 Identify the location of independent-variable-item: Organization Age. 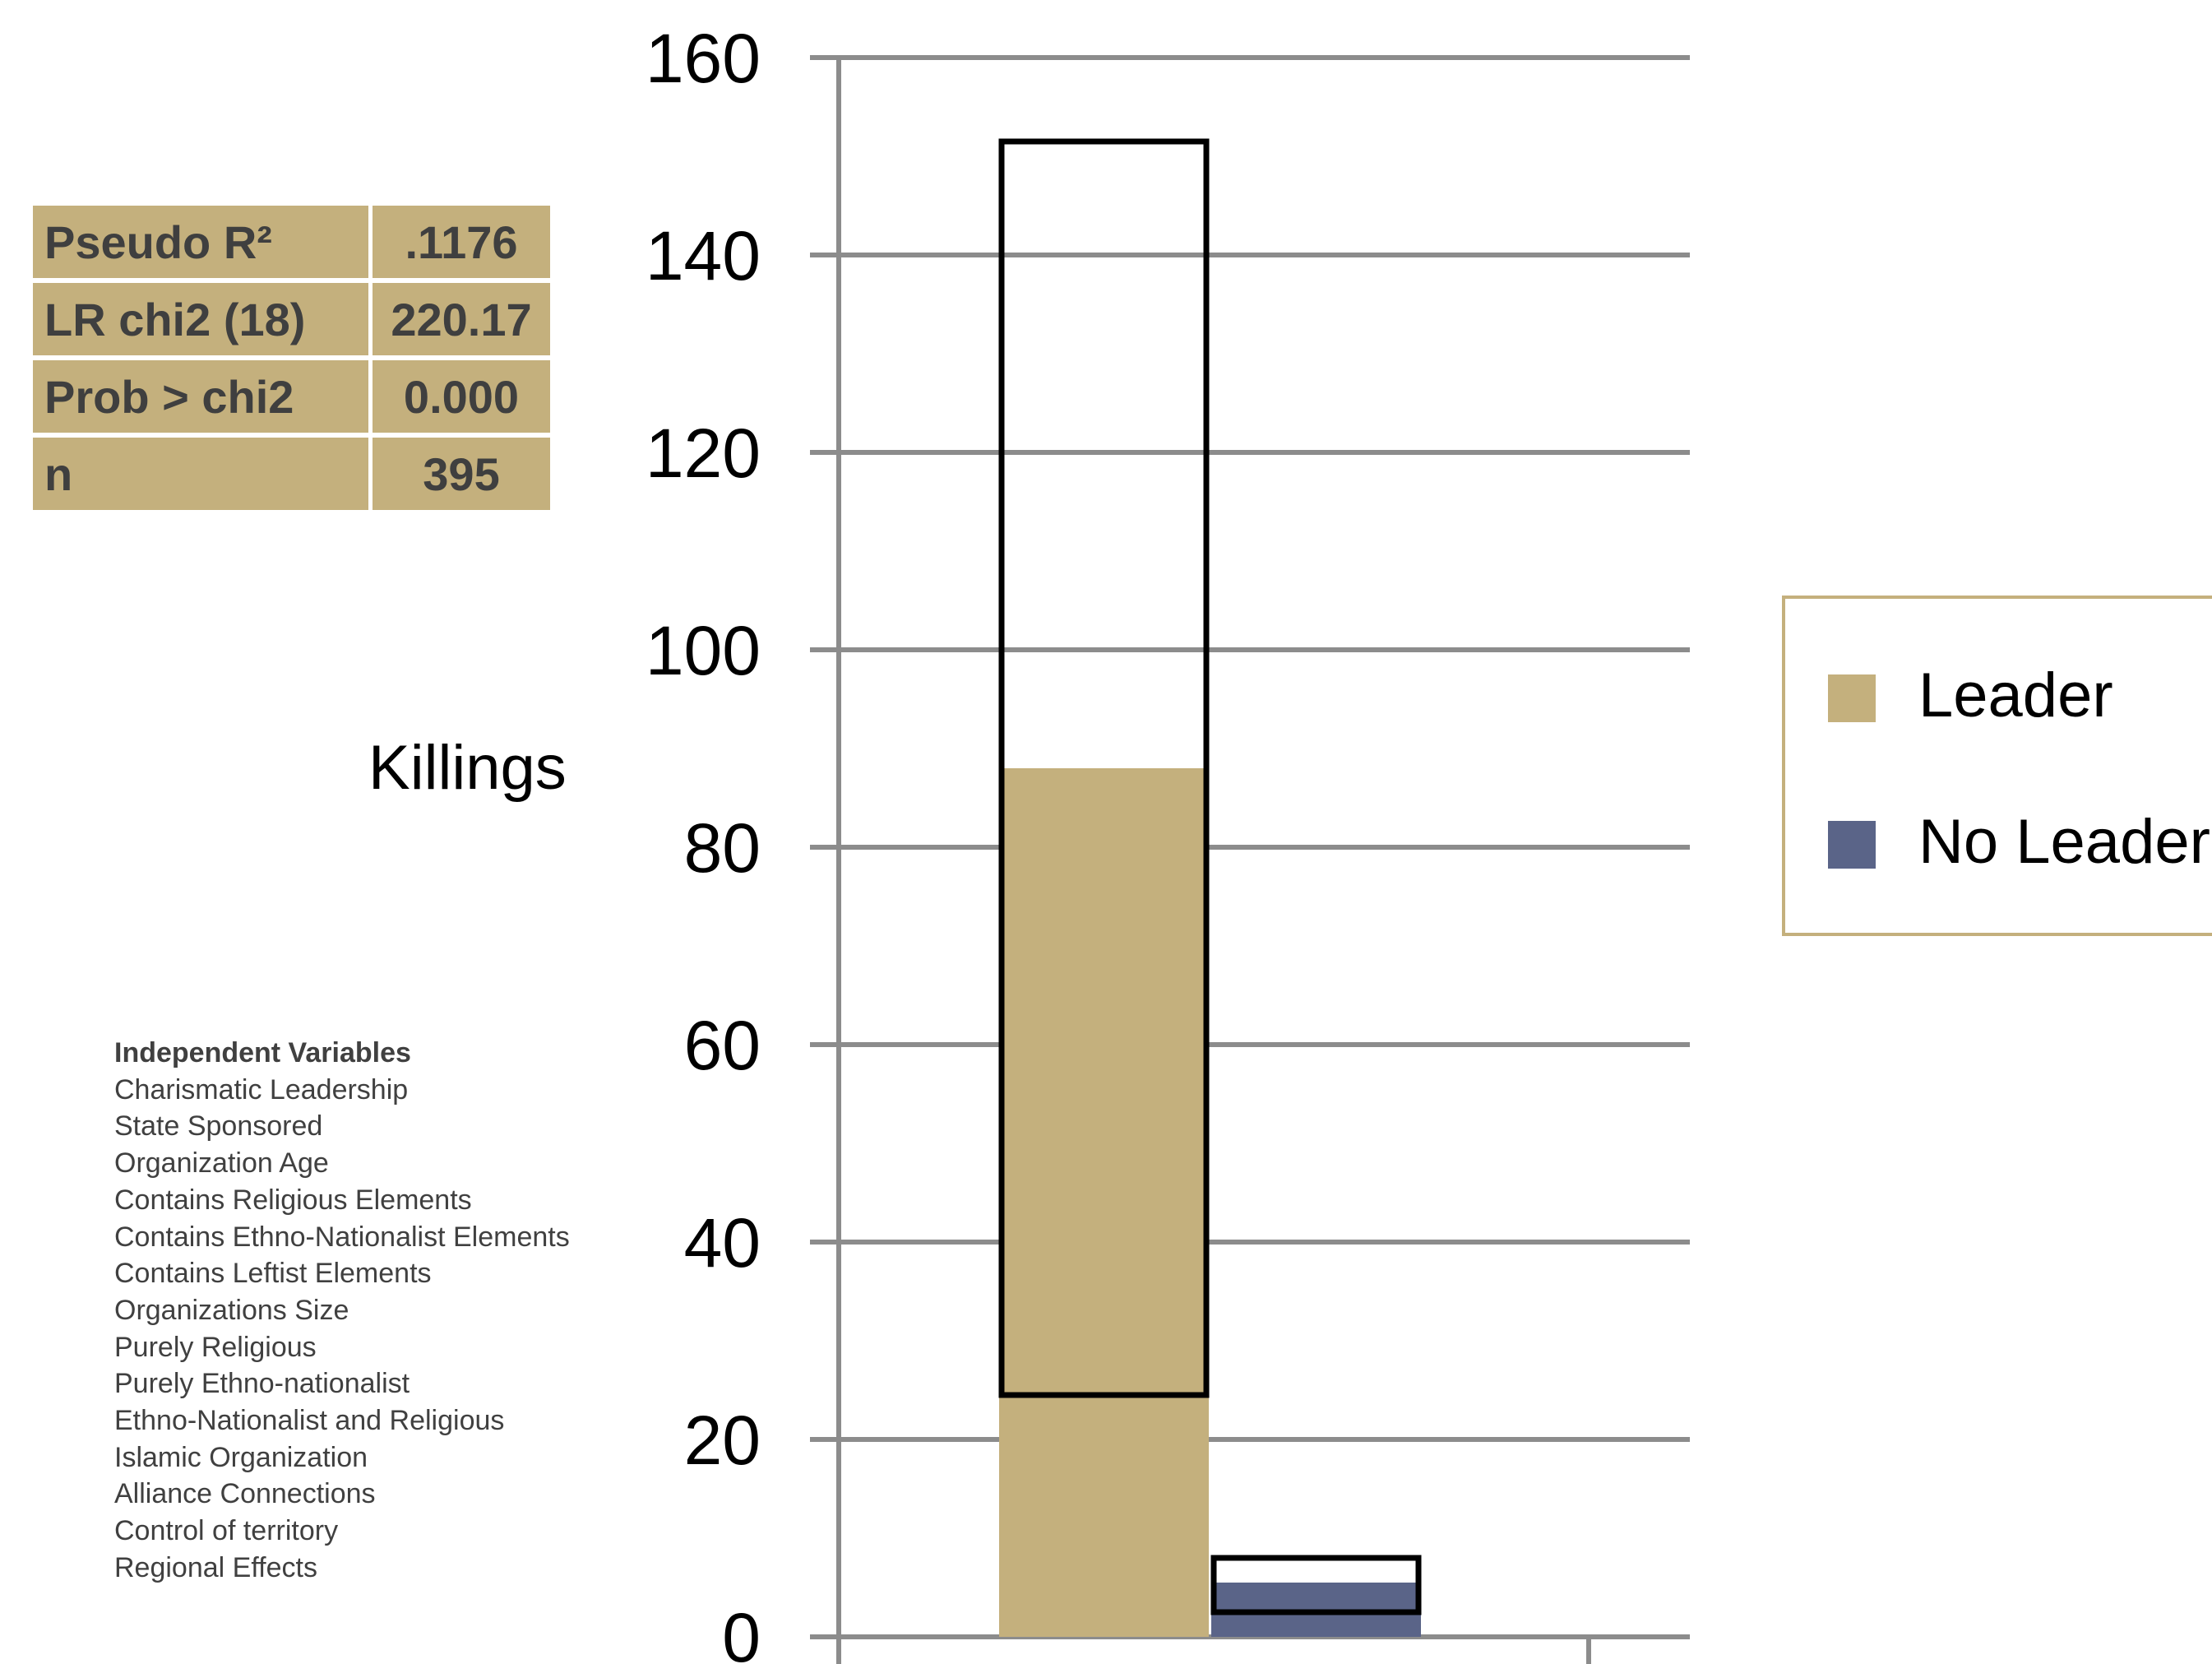
(221, 1163).